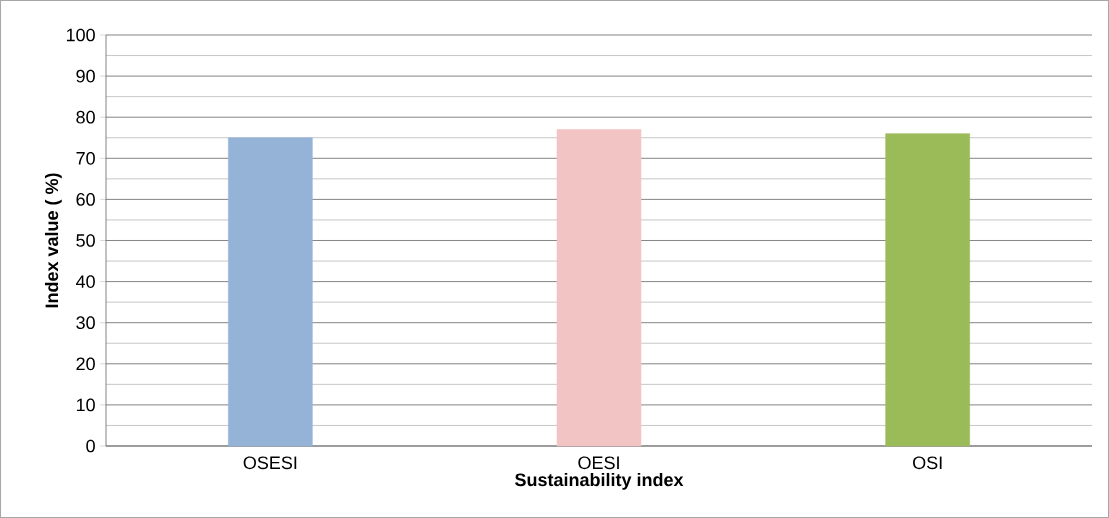  What do you see at coordinates (85, 240) in the screenshot?
I see `y-tick-label: 50` at bounding box center [85, 240].